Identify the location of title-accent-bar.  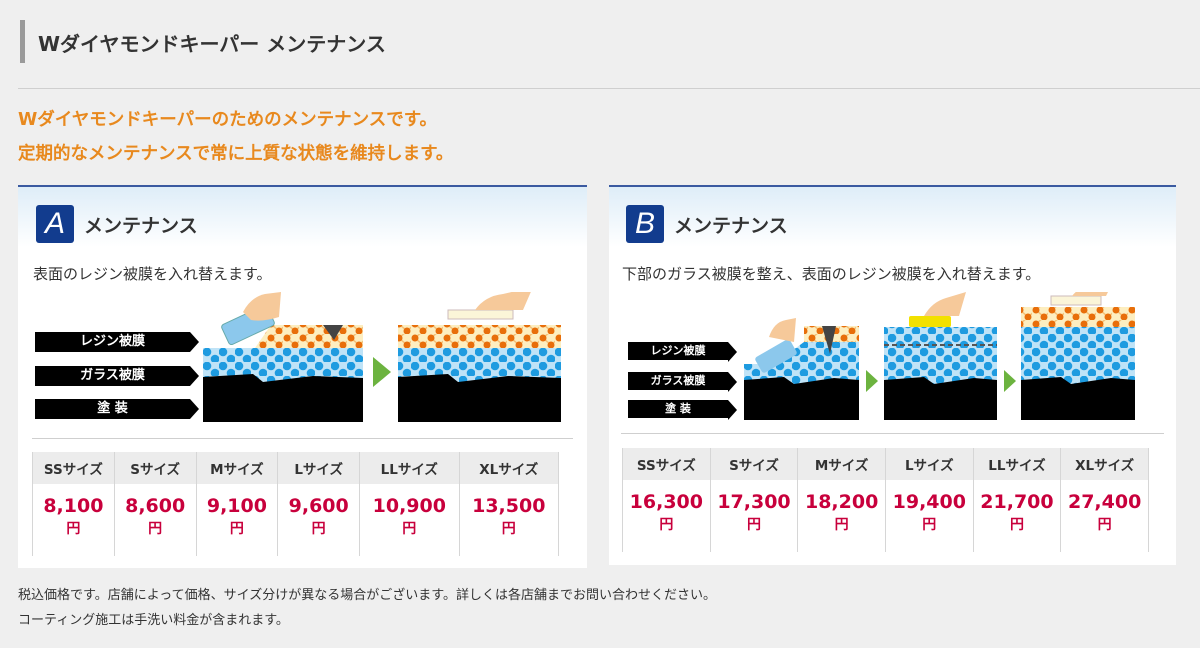
(22, 41).